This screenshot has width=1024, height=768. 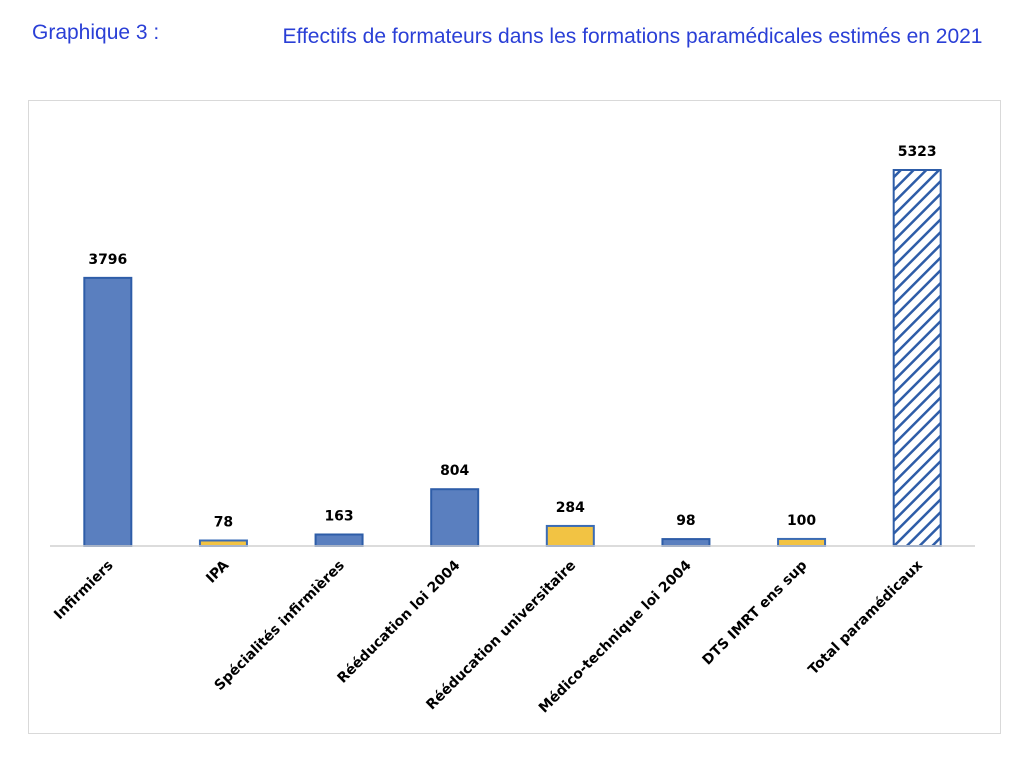 What do you see at coordinates (865, 618) in the screenshot?
I see `category-label-7: Total paramédicaux` at bounding box center [865, 618].